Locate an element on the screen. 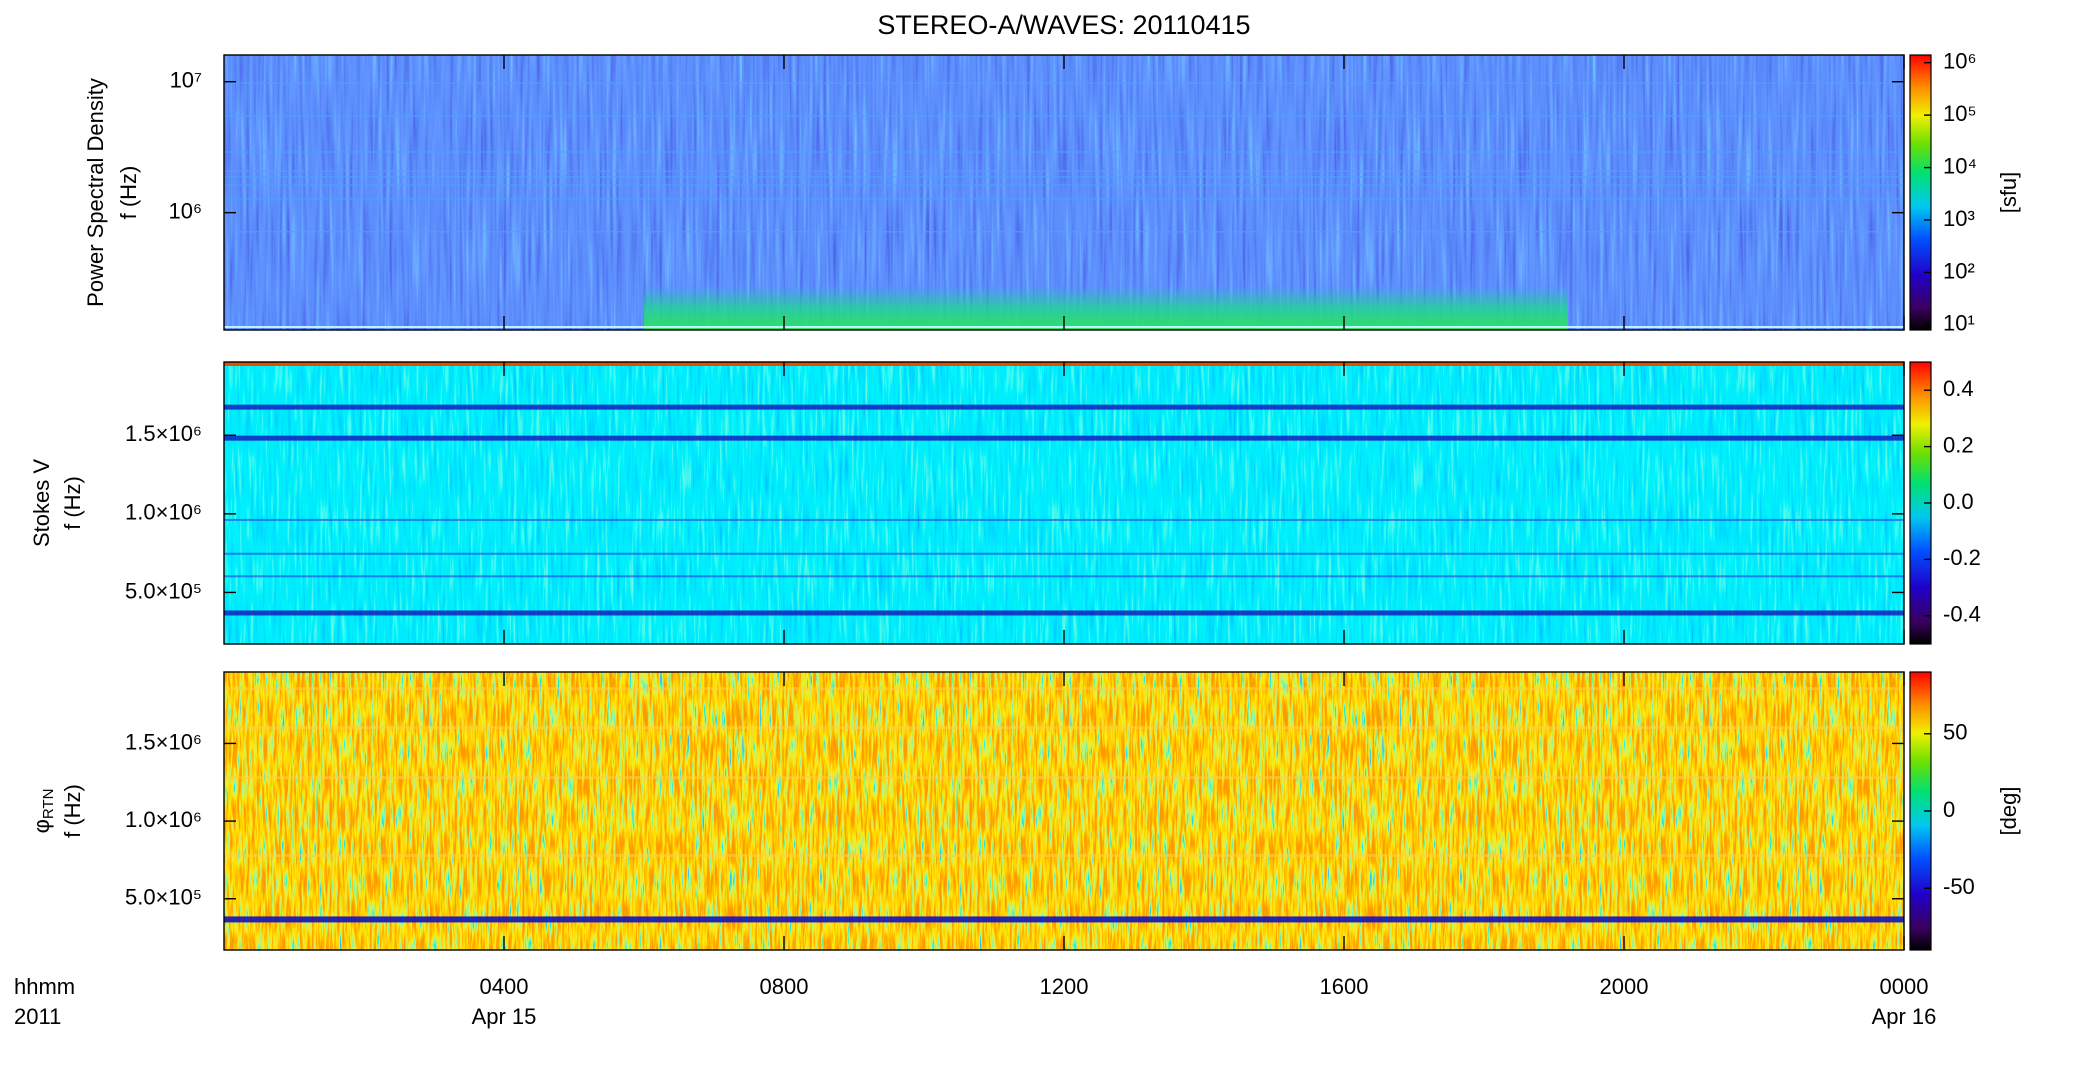 The height and width of the screenshot is (1080, 2096). colorbar-tick-label: 0.4 is located at coordinates (1958, 388).